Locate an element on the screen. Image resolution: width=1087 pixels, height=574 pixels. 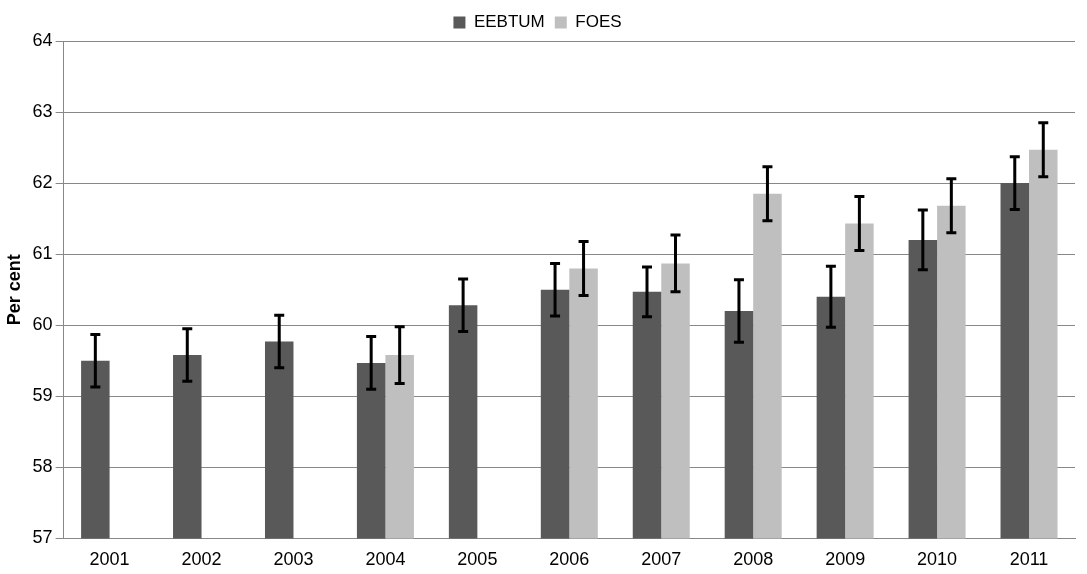
x-tick-label: 2006 is located at coordinates (569, 559).